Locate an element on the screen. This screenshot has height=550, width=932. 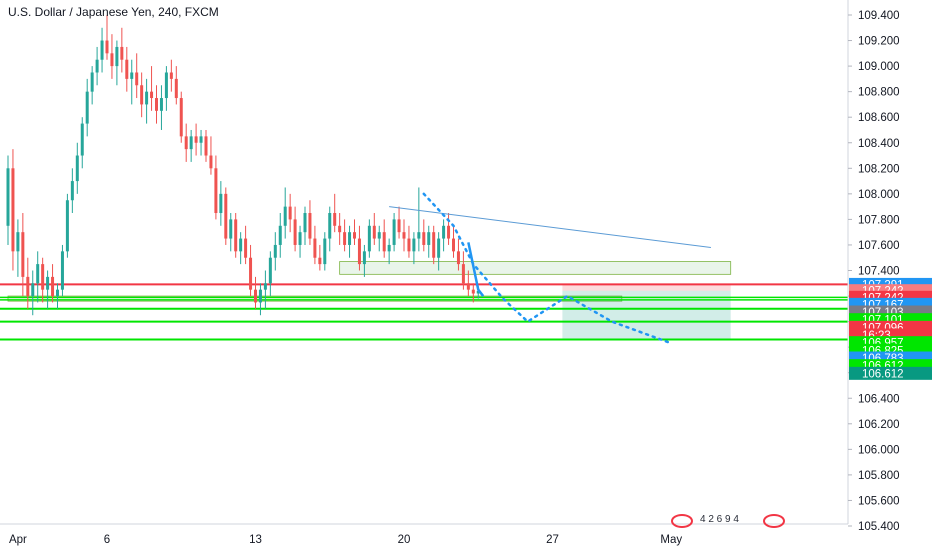
watermark-logo: 4 2 6 9 4 is located at coordinates (728, 521).